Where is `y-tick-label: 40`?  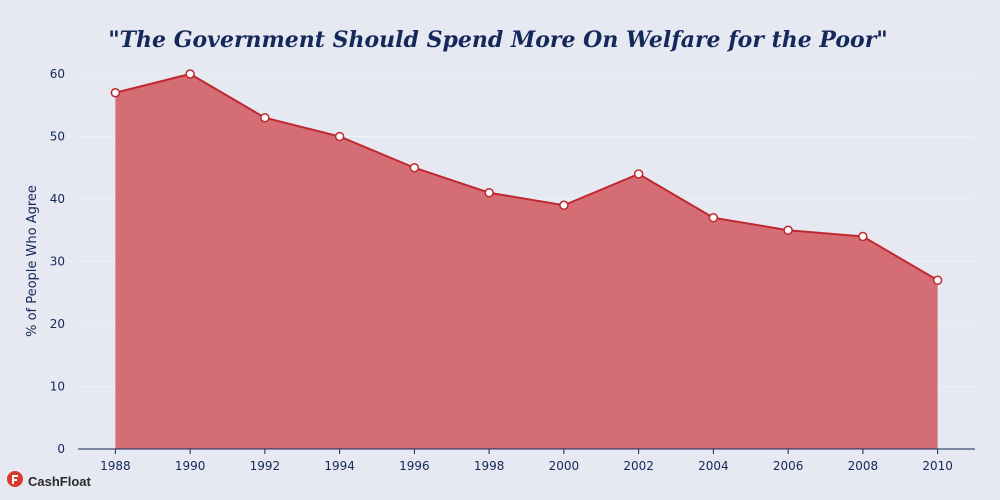 y-tick-label: 40 is located at coordinates (57, 199).